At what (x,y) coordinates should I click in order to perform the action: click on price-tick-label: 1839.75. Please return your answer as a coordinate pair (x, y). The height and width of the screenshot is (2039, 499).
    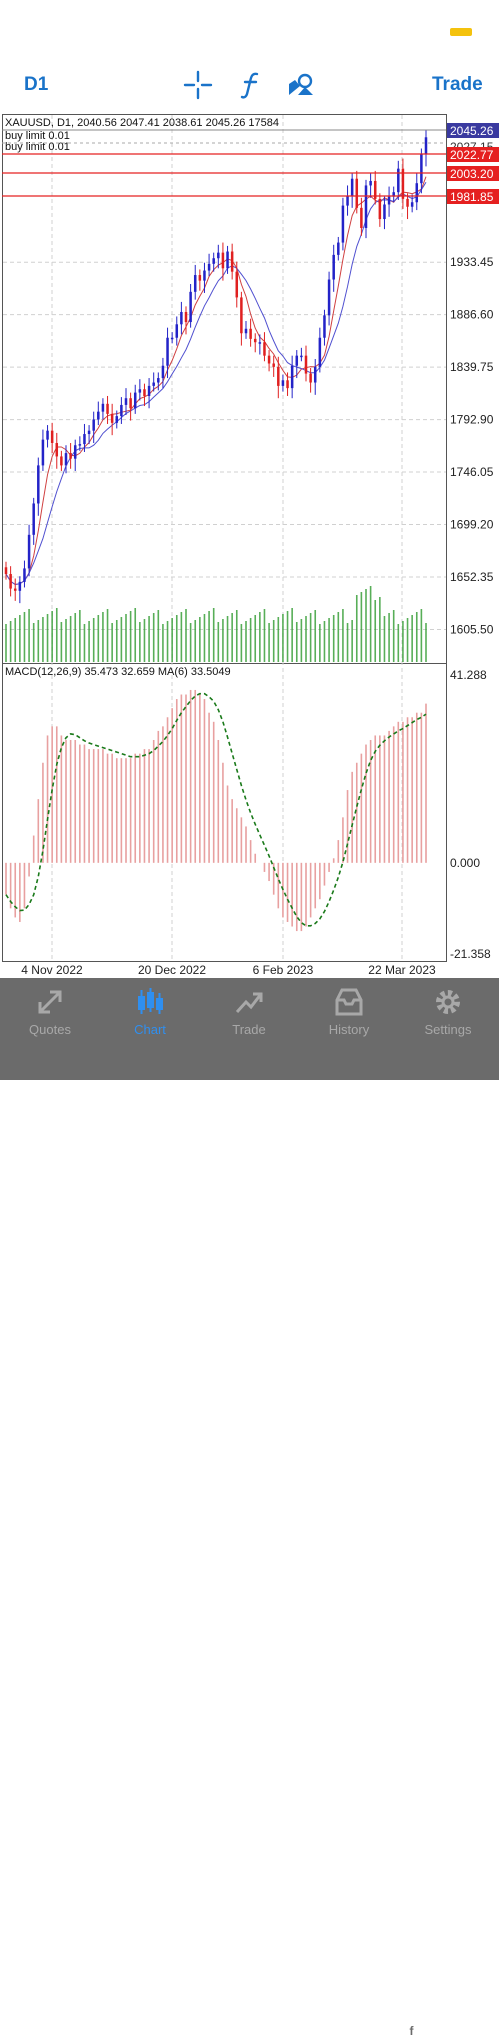
    Looking at the image, I should click on (472, 367).